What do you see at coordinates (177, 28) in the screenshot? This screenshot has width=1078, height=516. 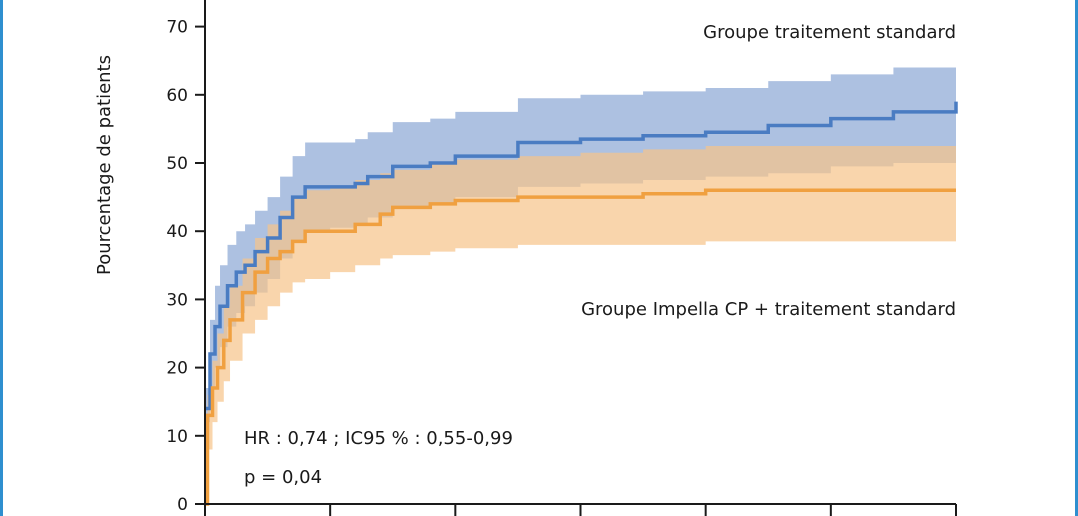 I see `y-tick-label-70: 70` at bounding box center [177, 28].